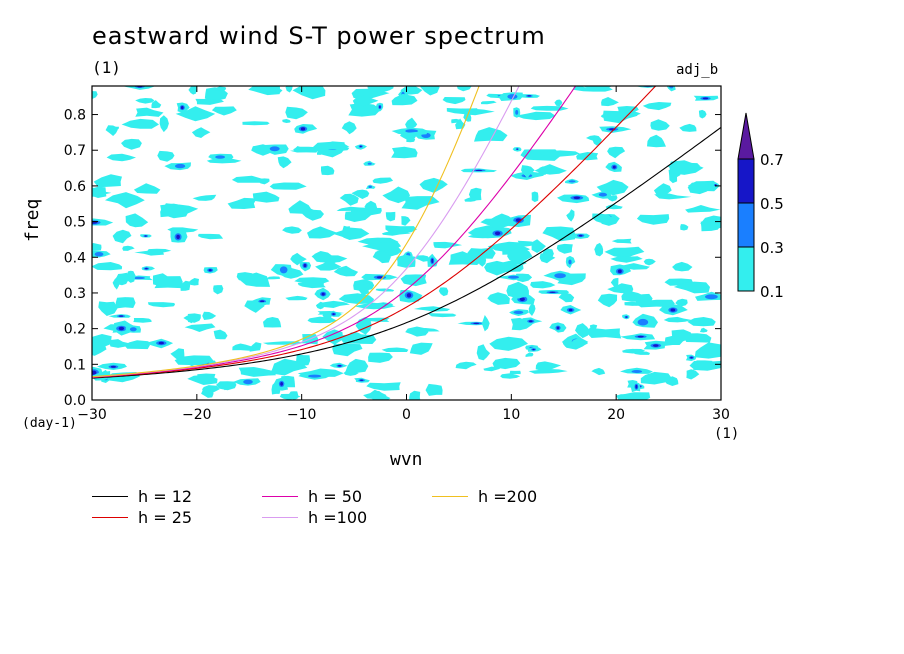  What do you see at coordinates (746, 136) in the screenshot?
I see `colorbar-extend-triangle` at bounding box center [746, 136].